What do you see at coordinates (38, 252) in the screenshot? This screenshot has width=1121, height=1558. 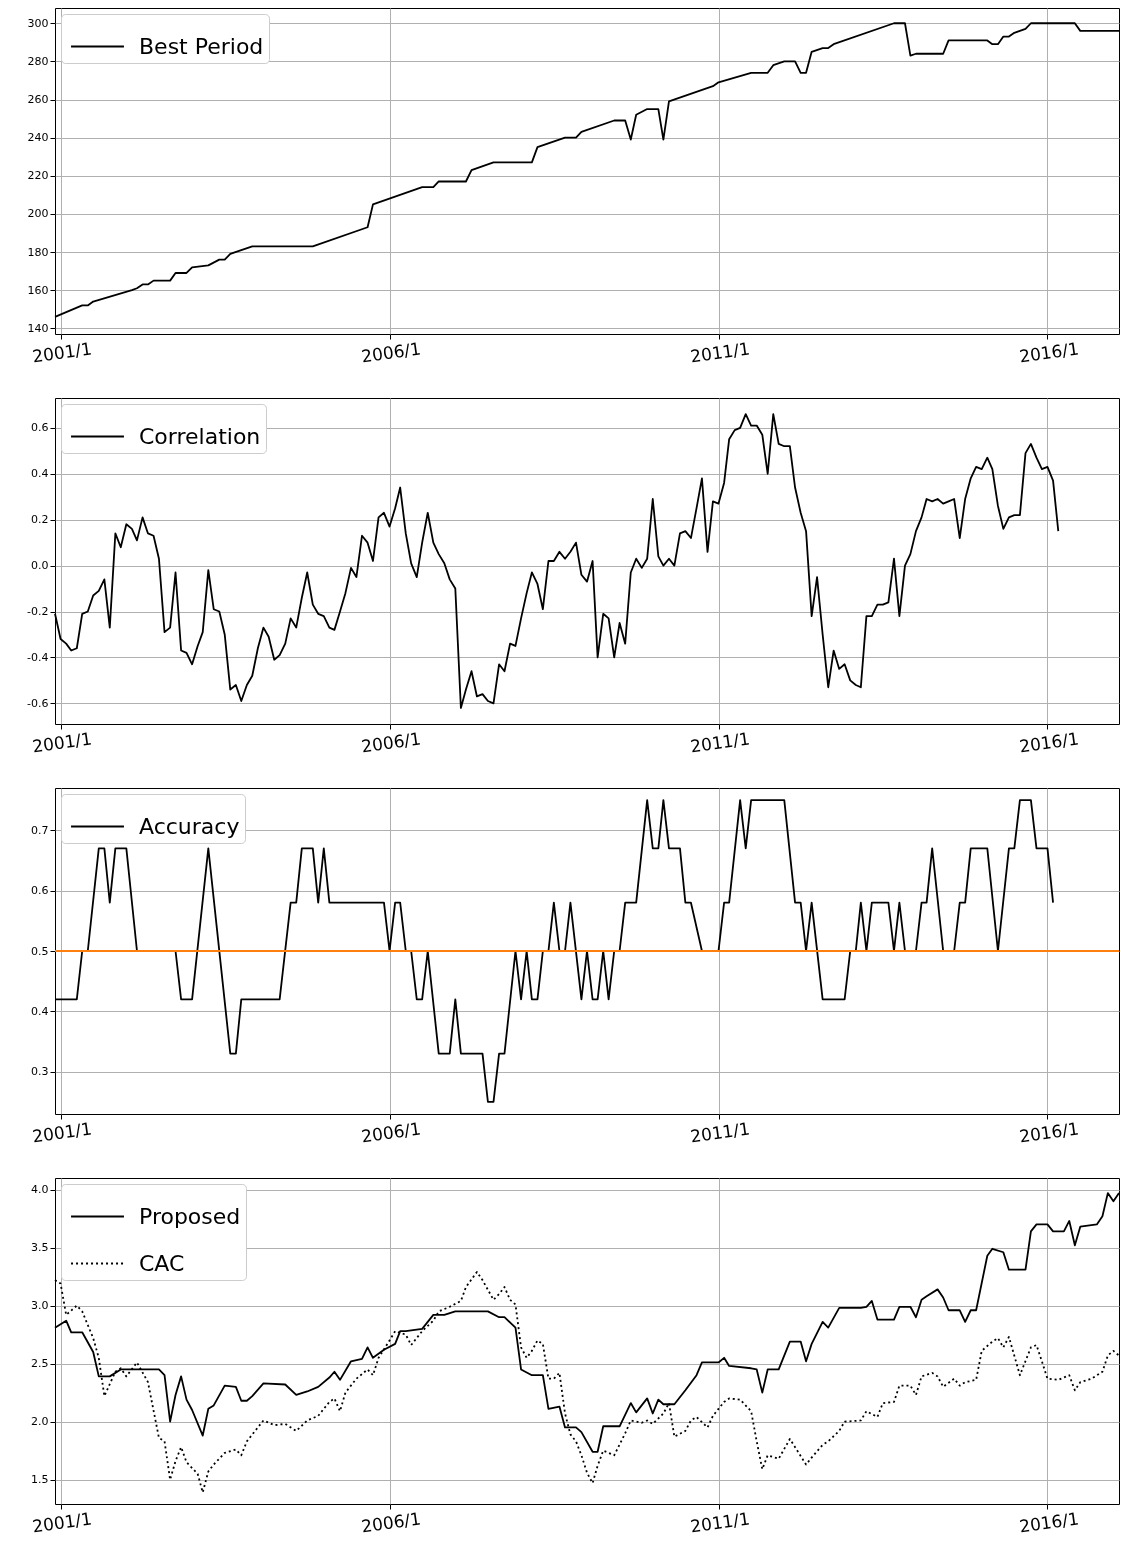 I see `y-tick-label: 180` at bounding box center [38, 252].